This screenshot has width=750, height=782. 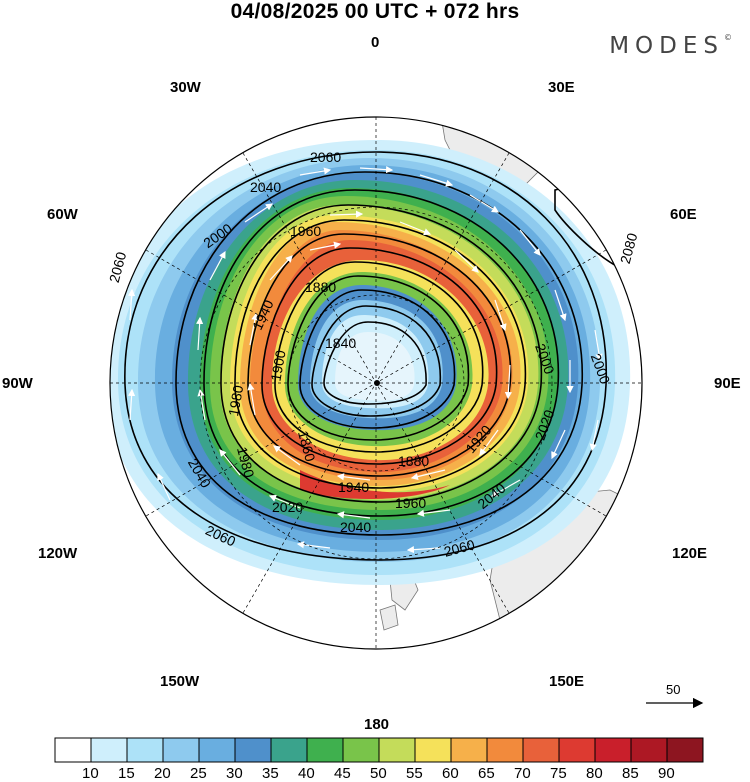 What do you see at coordinates (17, 383) in the screenshot?
I see `lon-label-90w: 90W` at bounding box center [17, 383].